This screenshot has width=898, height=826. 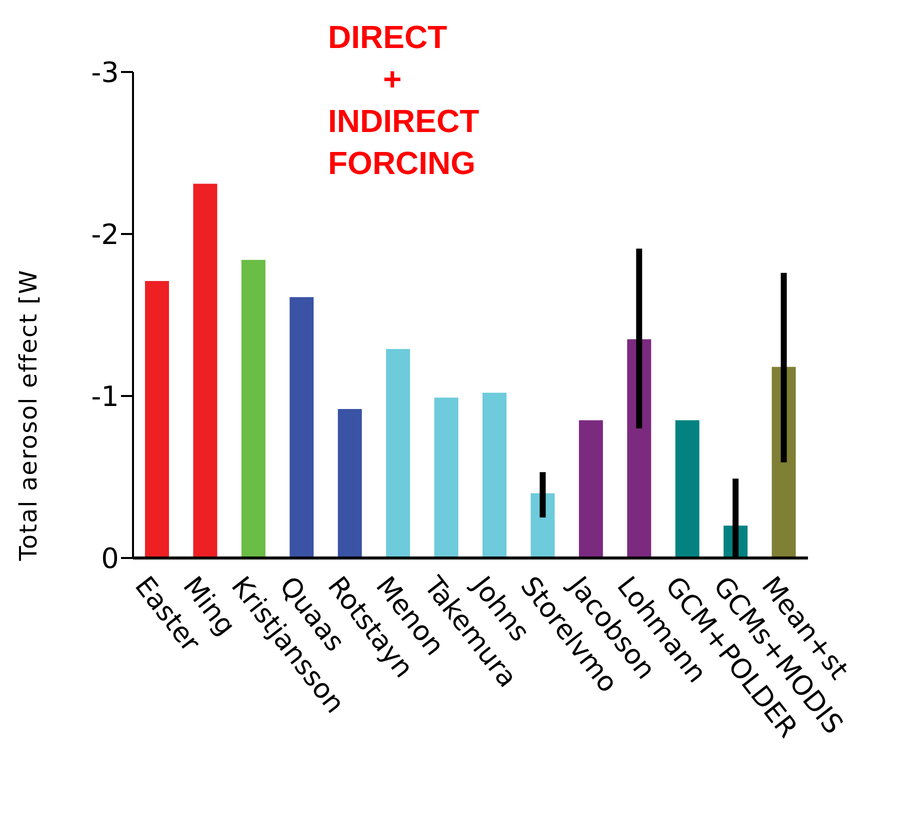 What do you see at coordinates (110, 558) in the screenshot?
I see `y-tick-label: 0` at bounding box center [110, 558].